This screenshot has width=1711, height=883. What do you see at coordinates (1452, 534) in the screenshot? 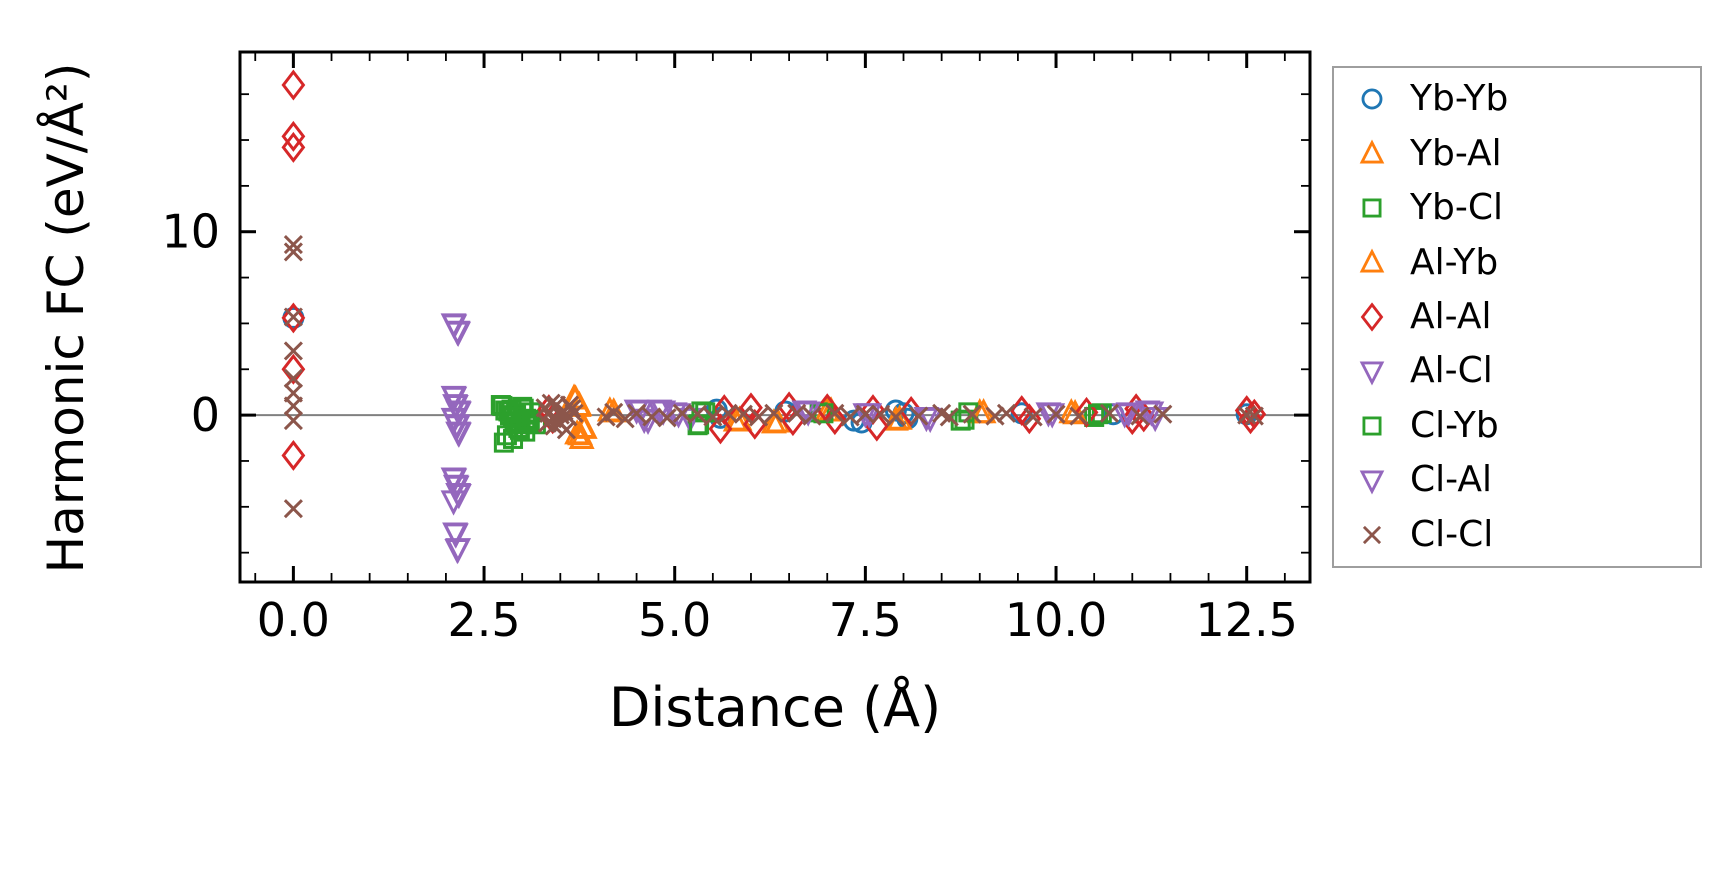
I see `legend-label: Cl-Cl` at bounding box center [1452, 534].